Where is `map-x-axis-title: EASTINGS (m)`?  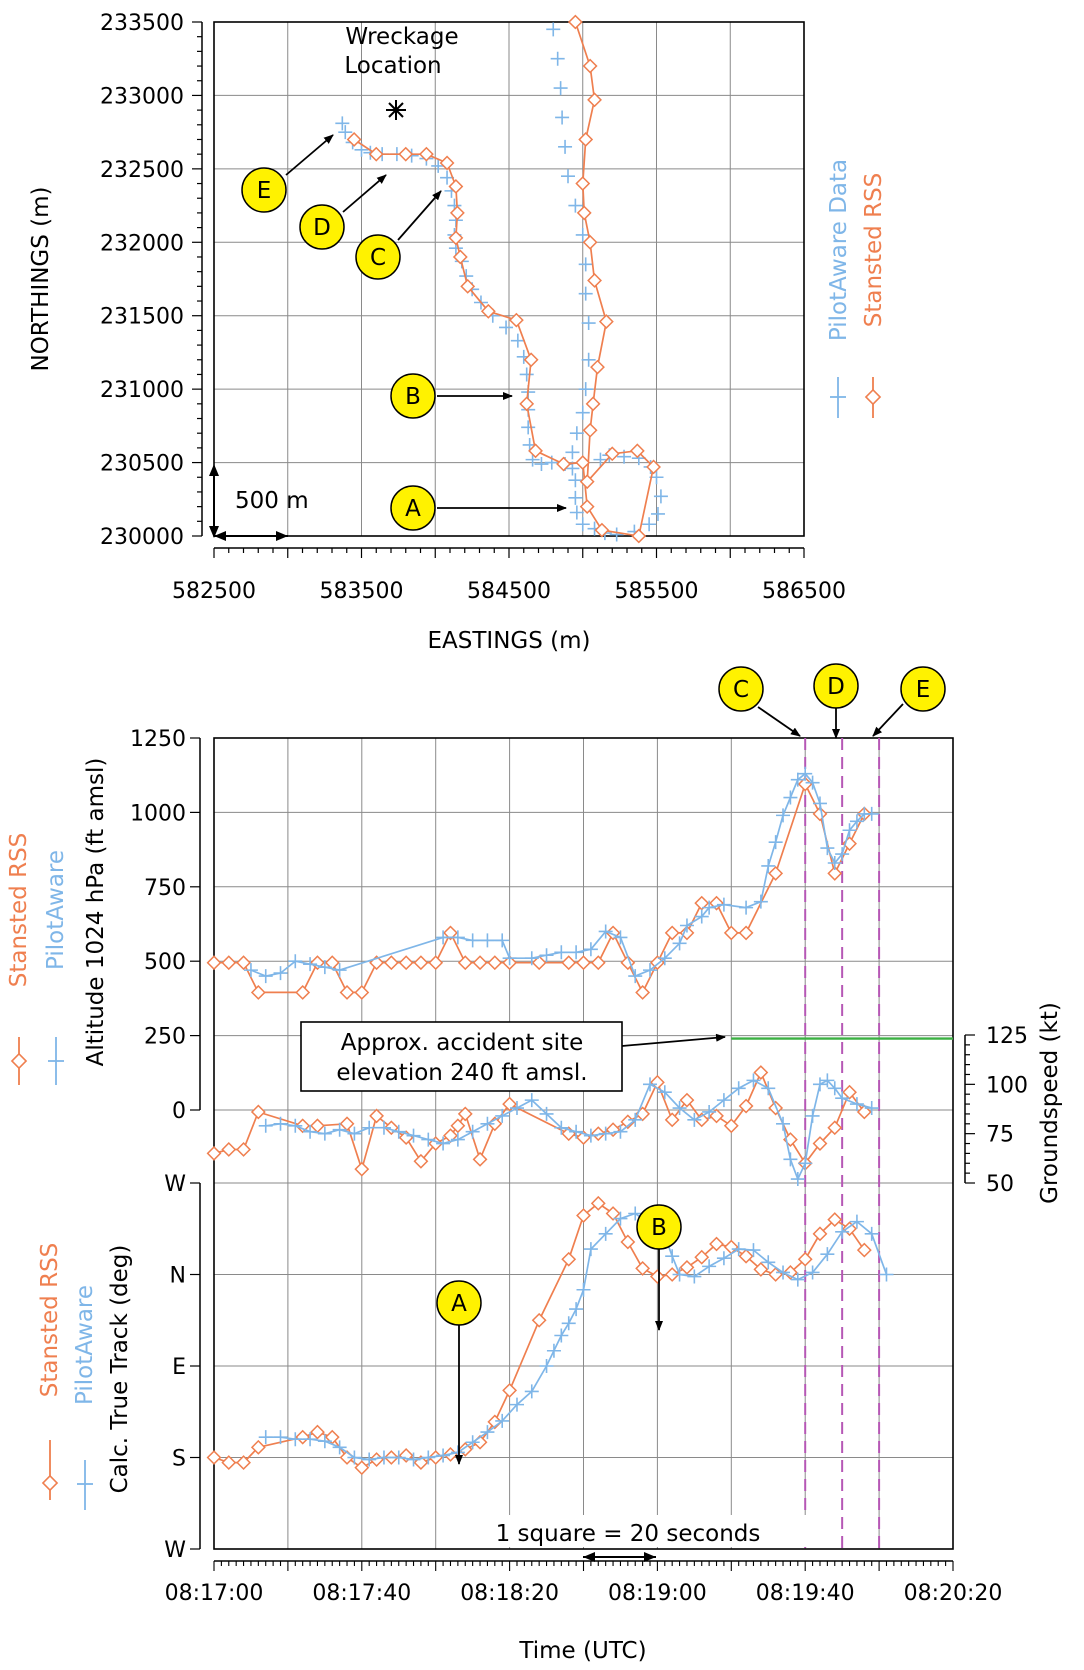
map-x-axis-title: EASTINGS (m) is located at coordinates (509, 641).